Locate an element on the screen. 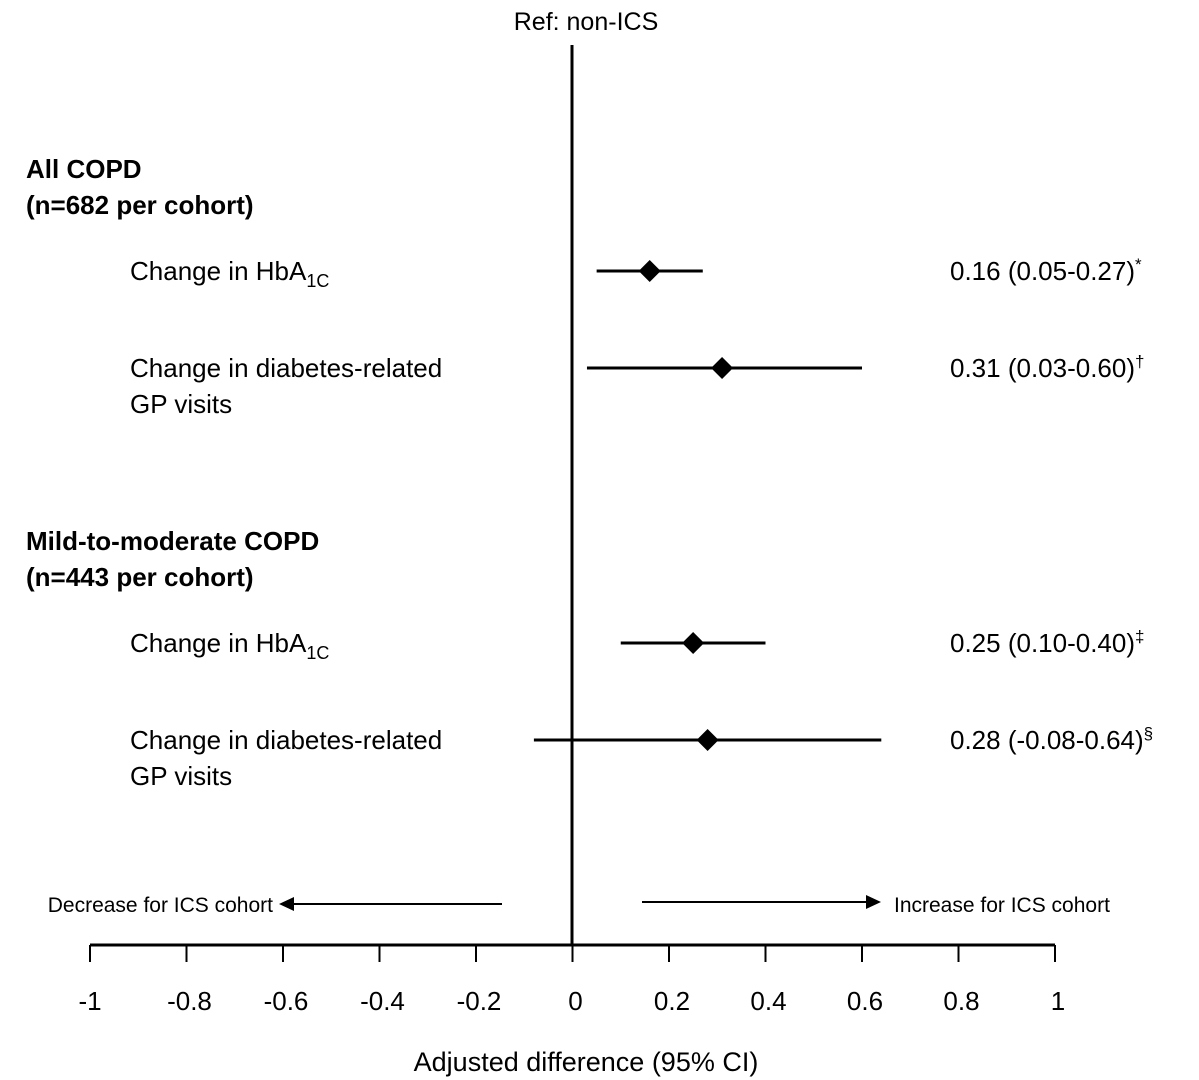 This screenshot has width=1199, height=1080. x-tick-label: -0.6 is located at coordinates (286, 1001).